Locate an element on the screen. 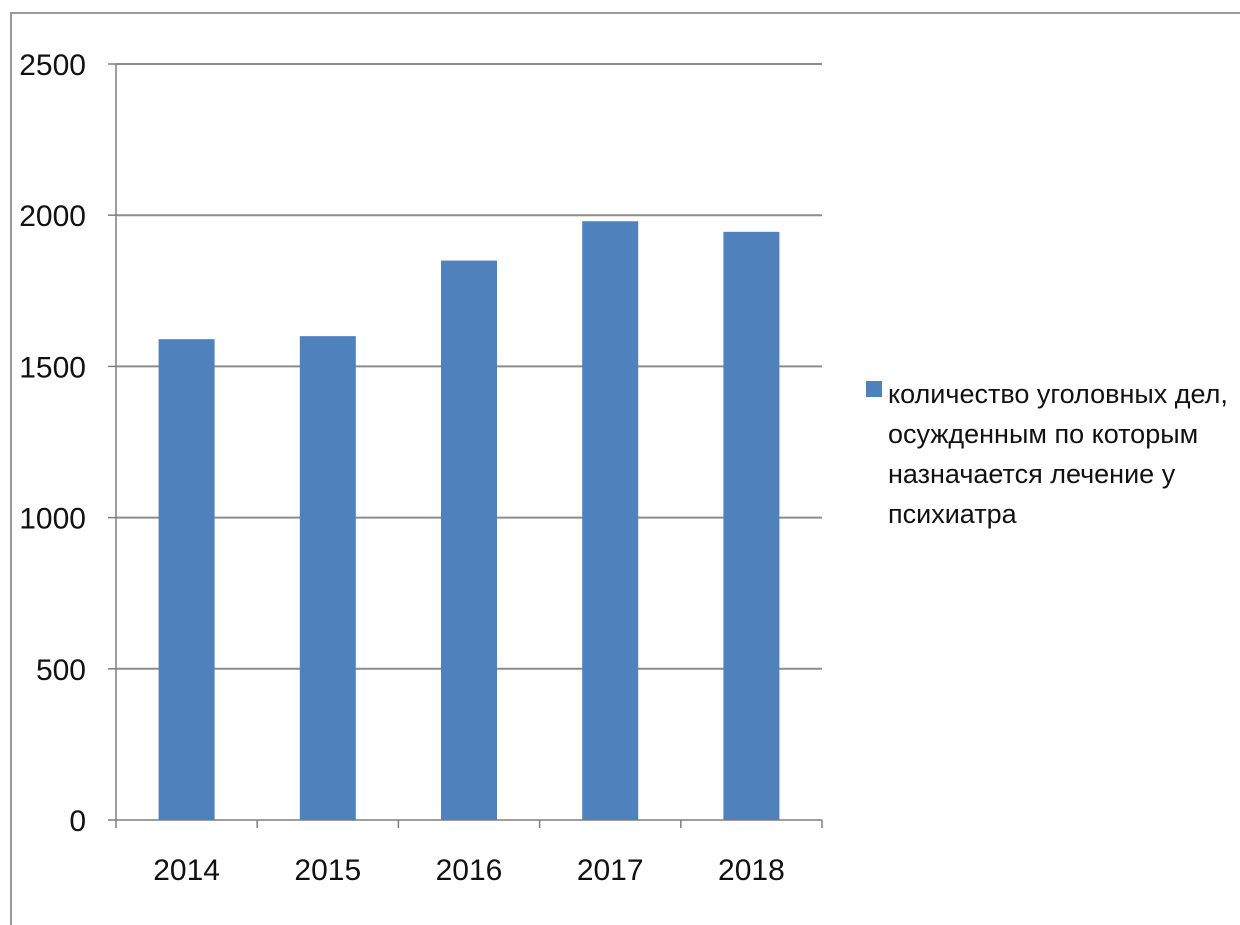  y-tick-label: 1000 is located at coordinates (52, 519).